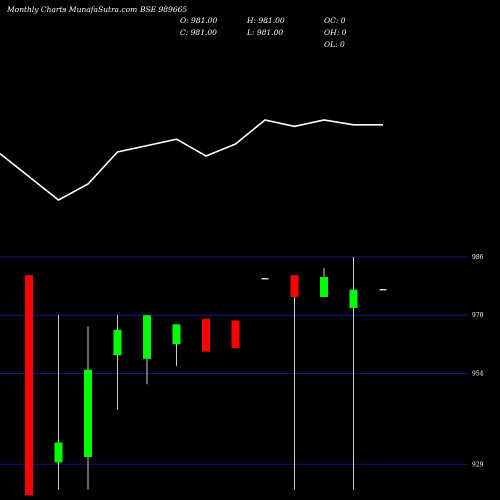 This screenshot has width=500, height=500. I want to click on chart-brand: Monthly Charts, so click(37, 9).